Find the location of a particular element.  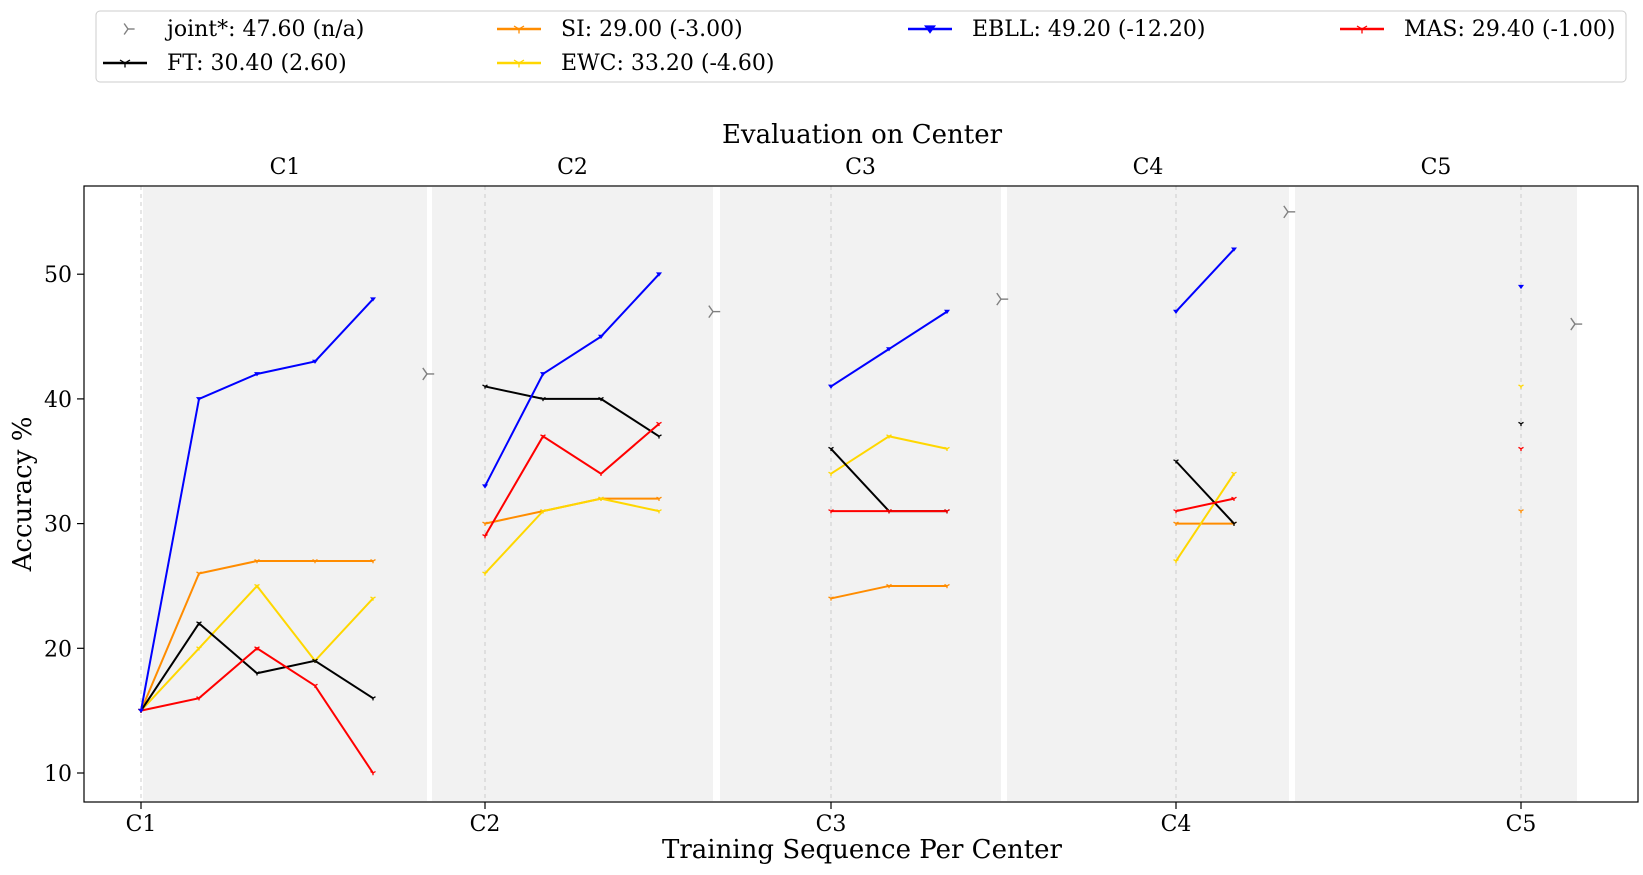

legend-label-si: SI: 29.00 (-3.00) is located at coordinates (652, 29).